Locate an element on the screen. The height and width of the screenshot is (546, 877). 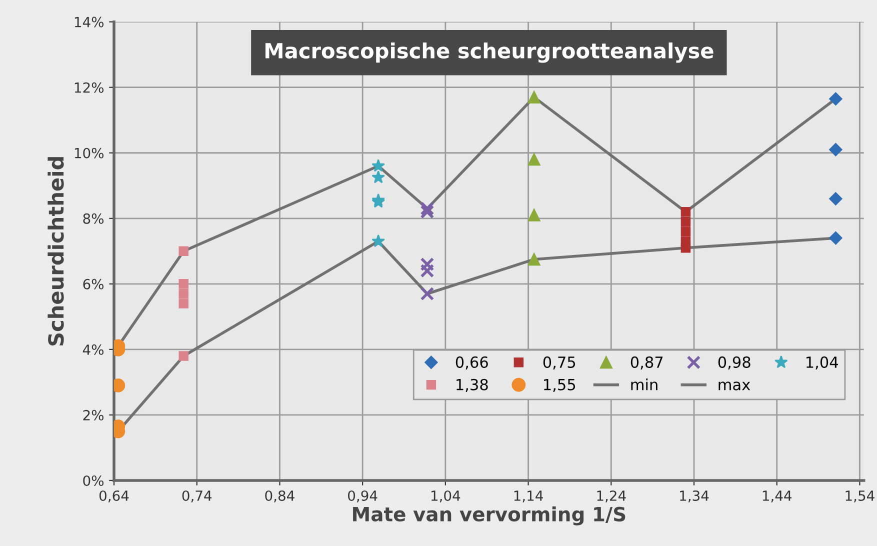
legend-label: 1,04 is located at coordinates (822, 363).